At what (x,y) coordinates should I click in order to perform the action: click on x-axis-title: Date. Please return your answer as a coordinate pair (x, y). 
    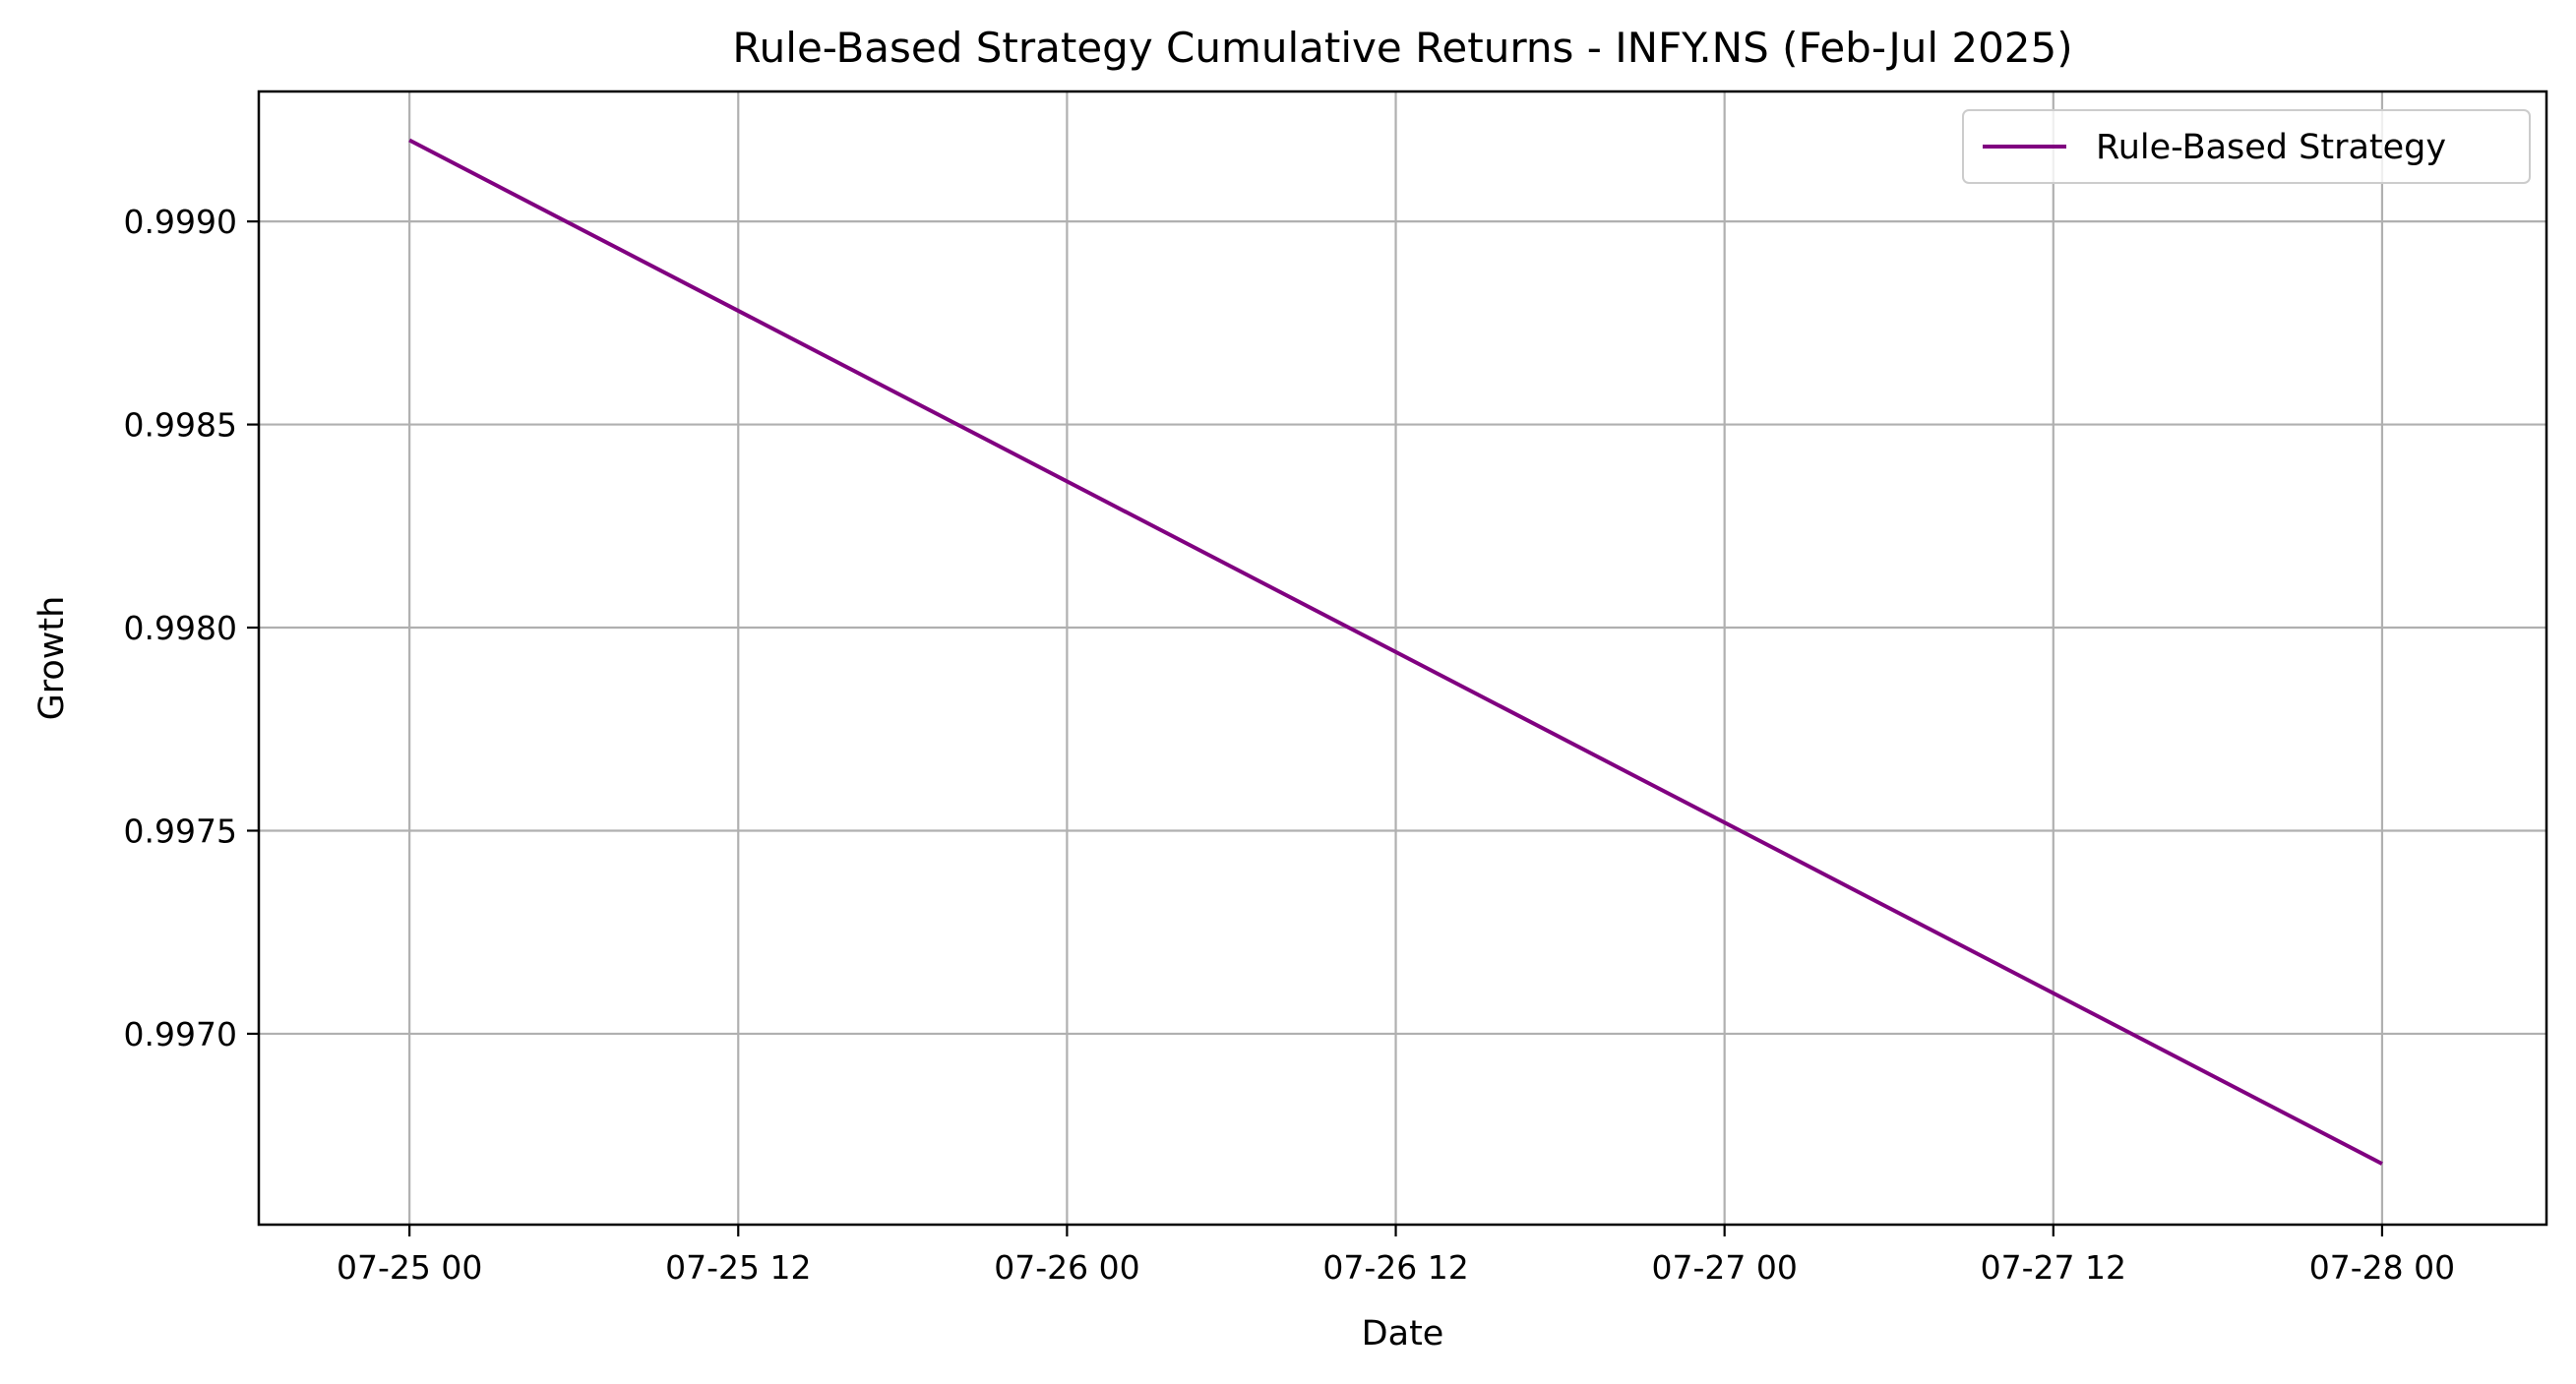
    Looking at the image, I should click on (1403, 1334).